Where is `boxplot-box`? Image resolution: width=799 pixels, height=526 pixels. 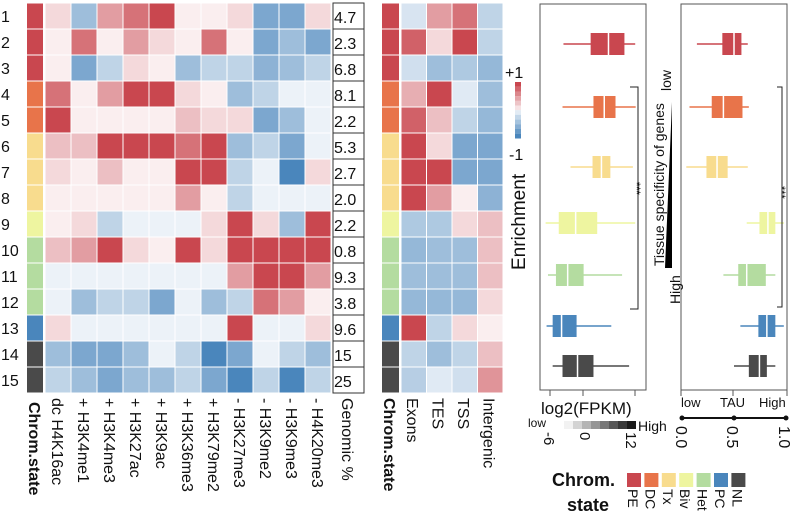 boxplot-box is located at coordinates (569, 275).